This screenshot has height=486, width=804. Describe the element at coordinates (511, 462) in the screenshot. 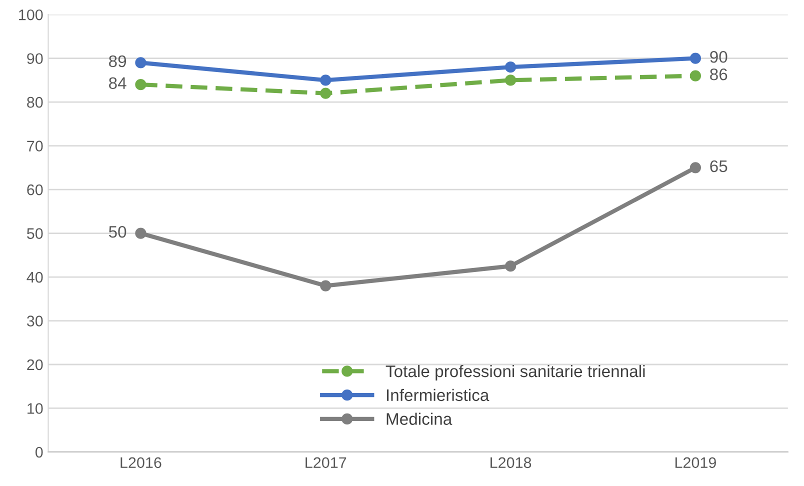

I see `x-tick-label: L2018` at that location.